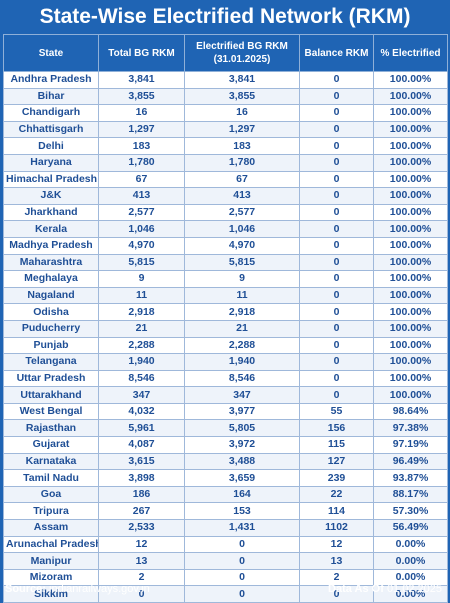 Image resolution: width=450 pixels, height=603 pixels. Describe the element at coordinates (225, 212) in the screenshot. I see `table-row: Jharkhand 2,577 2,577 0 100.00%` at that location.